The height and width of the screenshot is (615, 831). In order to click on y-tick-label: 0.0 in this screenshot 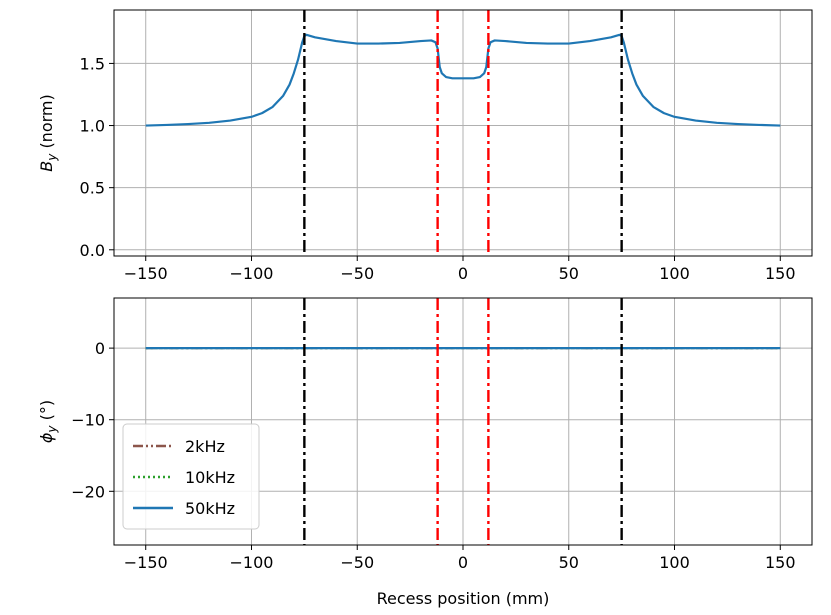, I will do `click(92, 250)`.